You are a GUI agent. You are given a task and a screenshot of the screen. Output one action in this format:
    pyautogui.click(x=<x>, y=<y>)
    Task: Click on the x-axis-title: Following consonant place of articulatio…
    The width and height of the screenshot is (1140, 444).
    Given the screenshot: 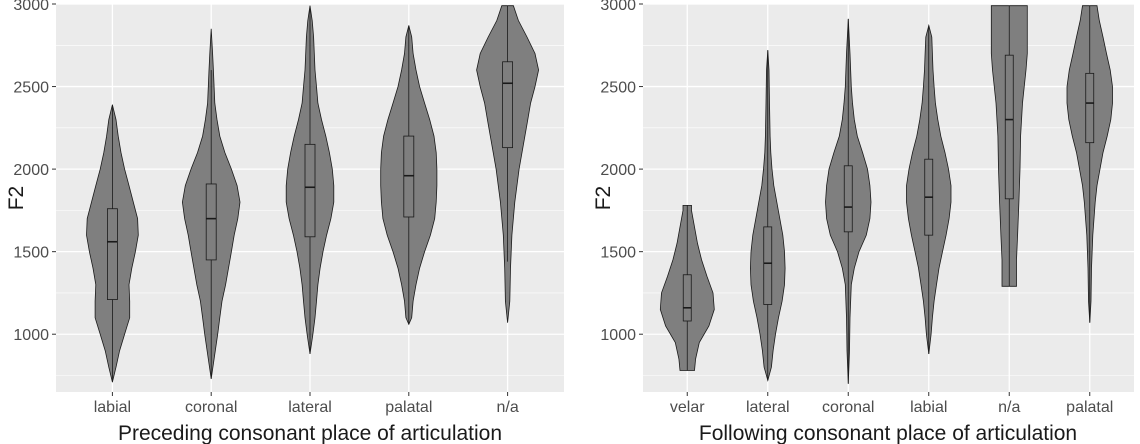 What is the action you would take?
    pyautogui.click(x=888, y=433)
    